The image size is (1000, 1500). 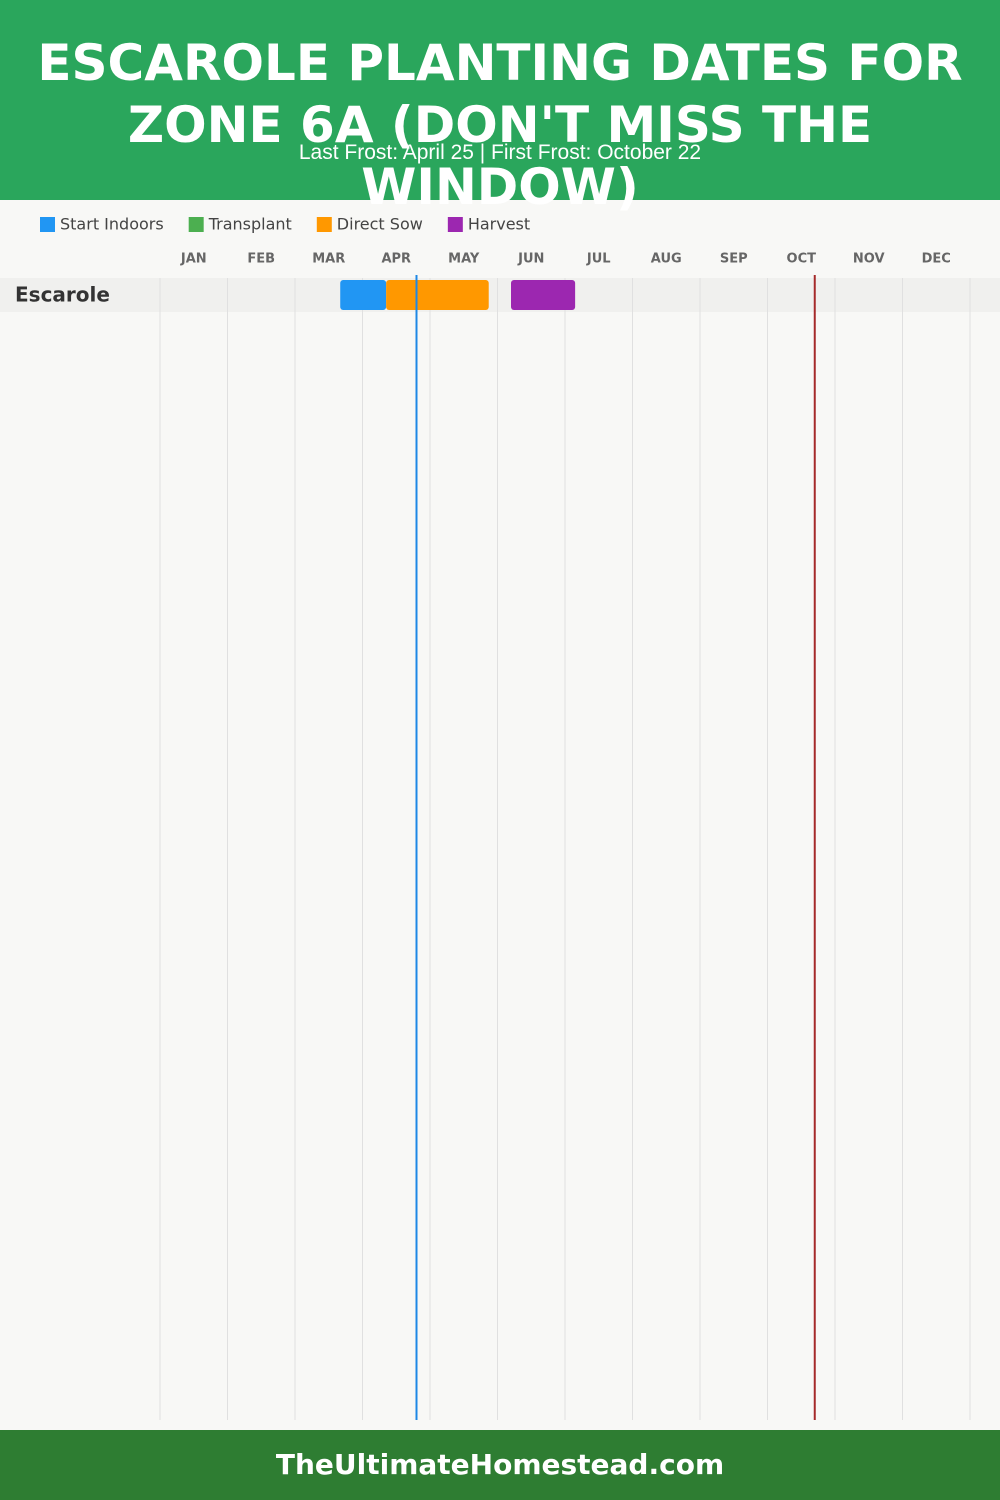 What do you see at coordinates (869, 259) in the screenshot?
I see `x-tick-label: NOV` at bounding box center [869, 259].